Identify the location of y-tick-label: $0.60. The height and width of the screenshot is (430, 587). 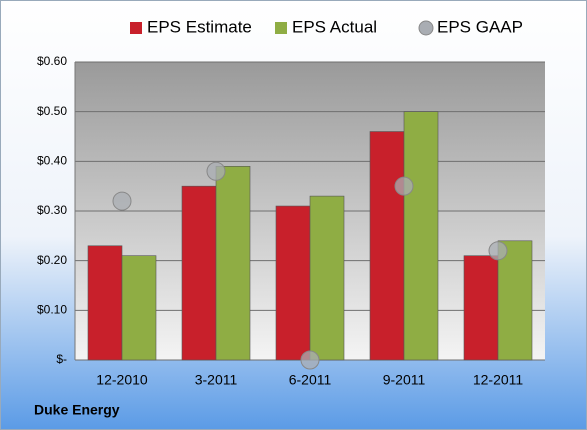
(52, 61).